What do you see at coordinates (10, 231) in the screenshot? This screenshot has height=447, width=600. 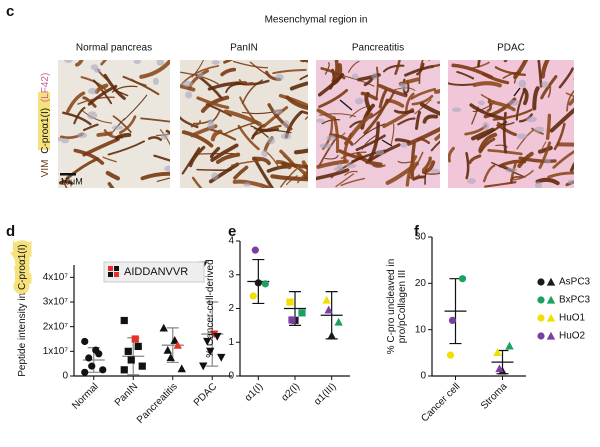 I see `panel-label: d` at bounding box center [10, 231].